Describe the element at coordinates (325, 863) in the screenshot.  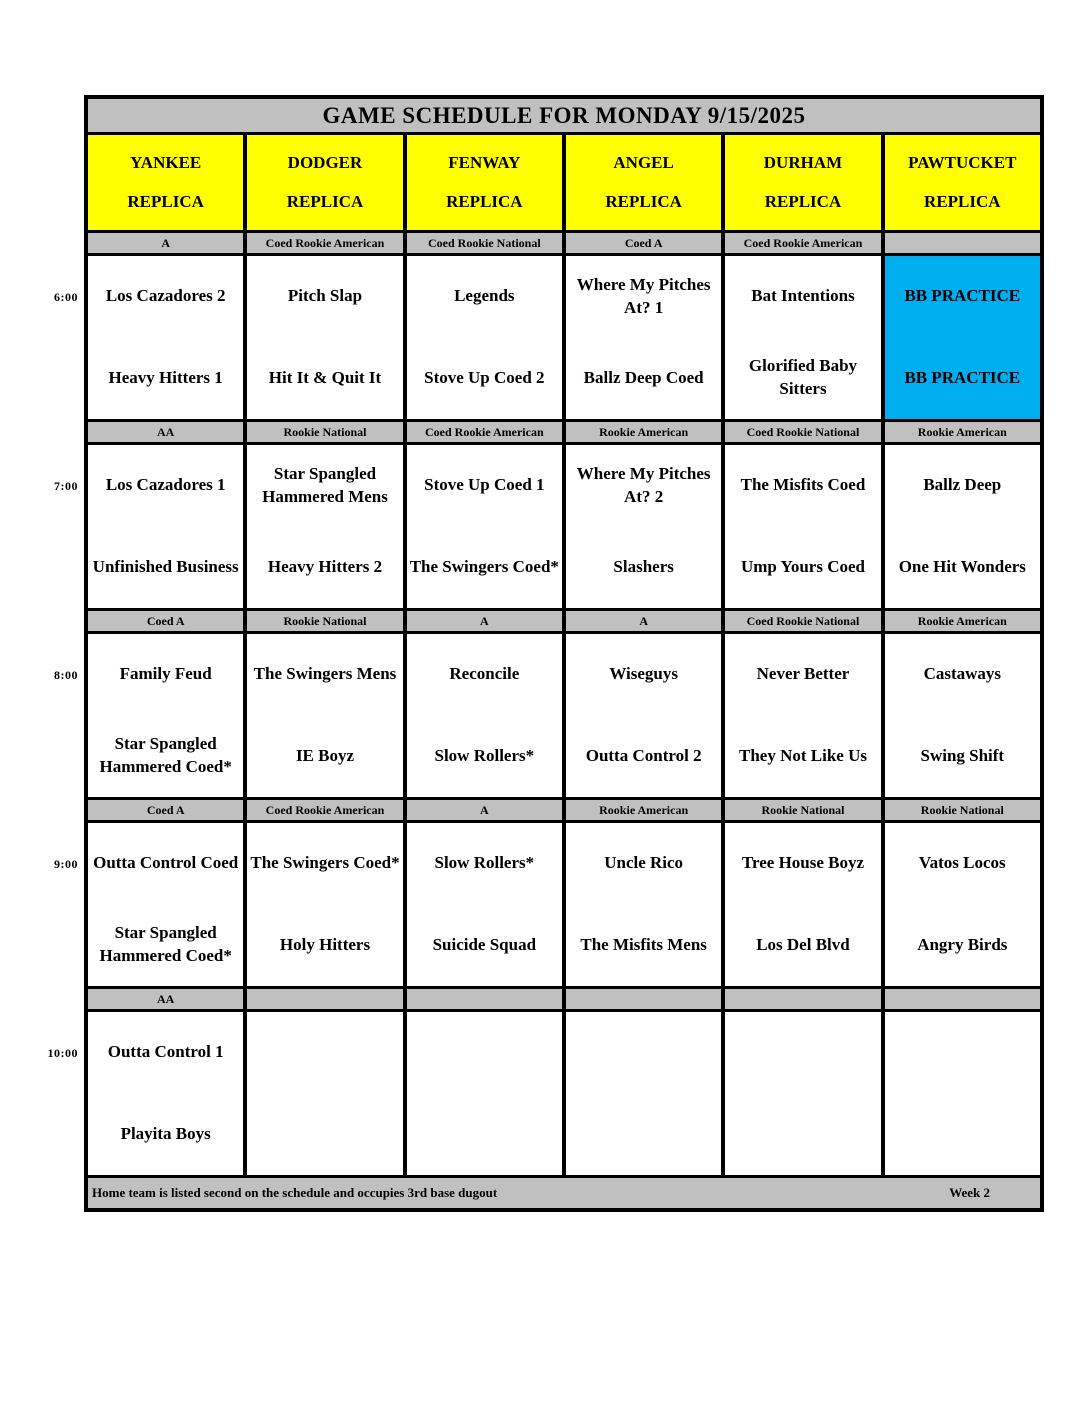
I see `away-team: The Swingers Coed*` at that location.